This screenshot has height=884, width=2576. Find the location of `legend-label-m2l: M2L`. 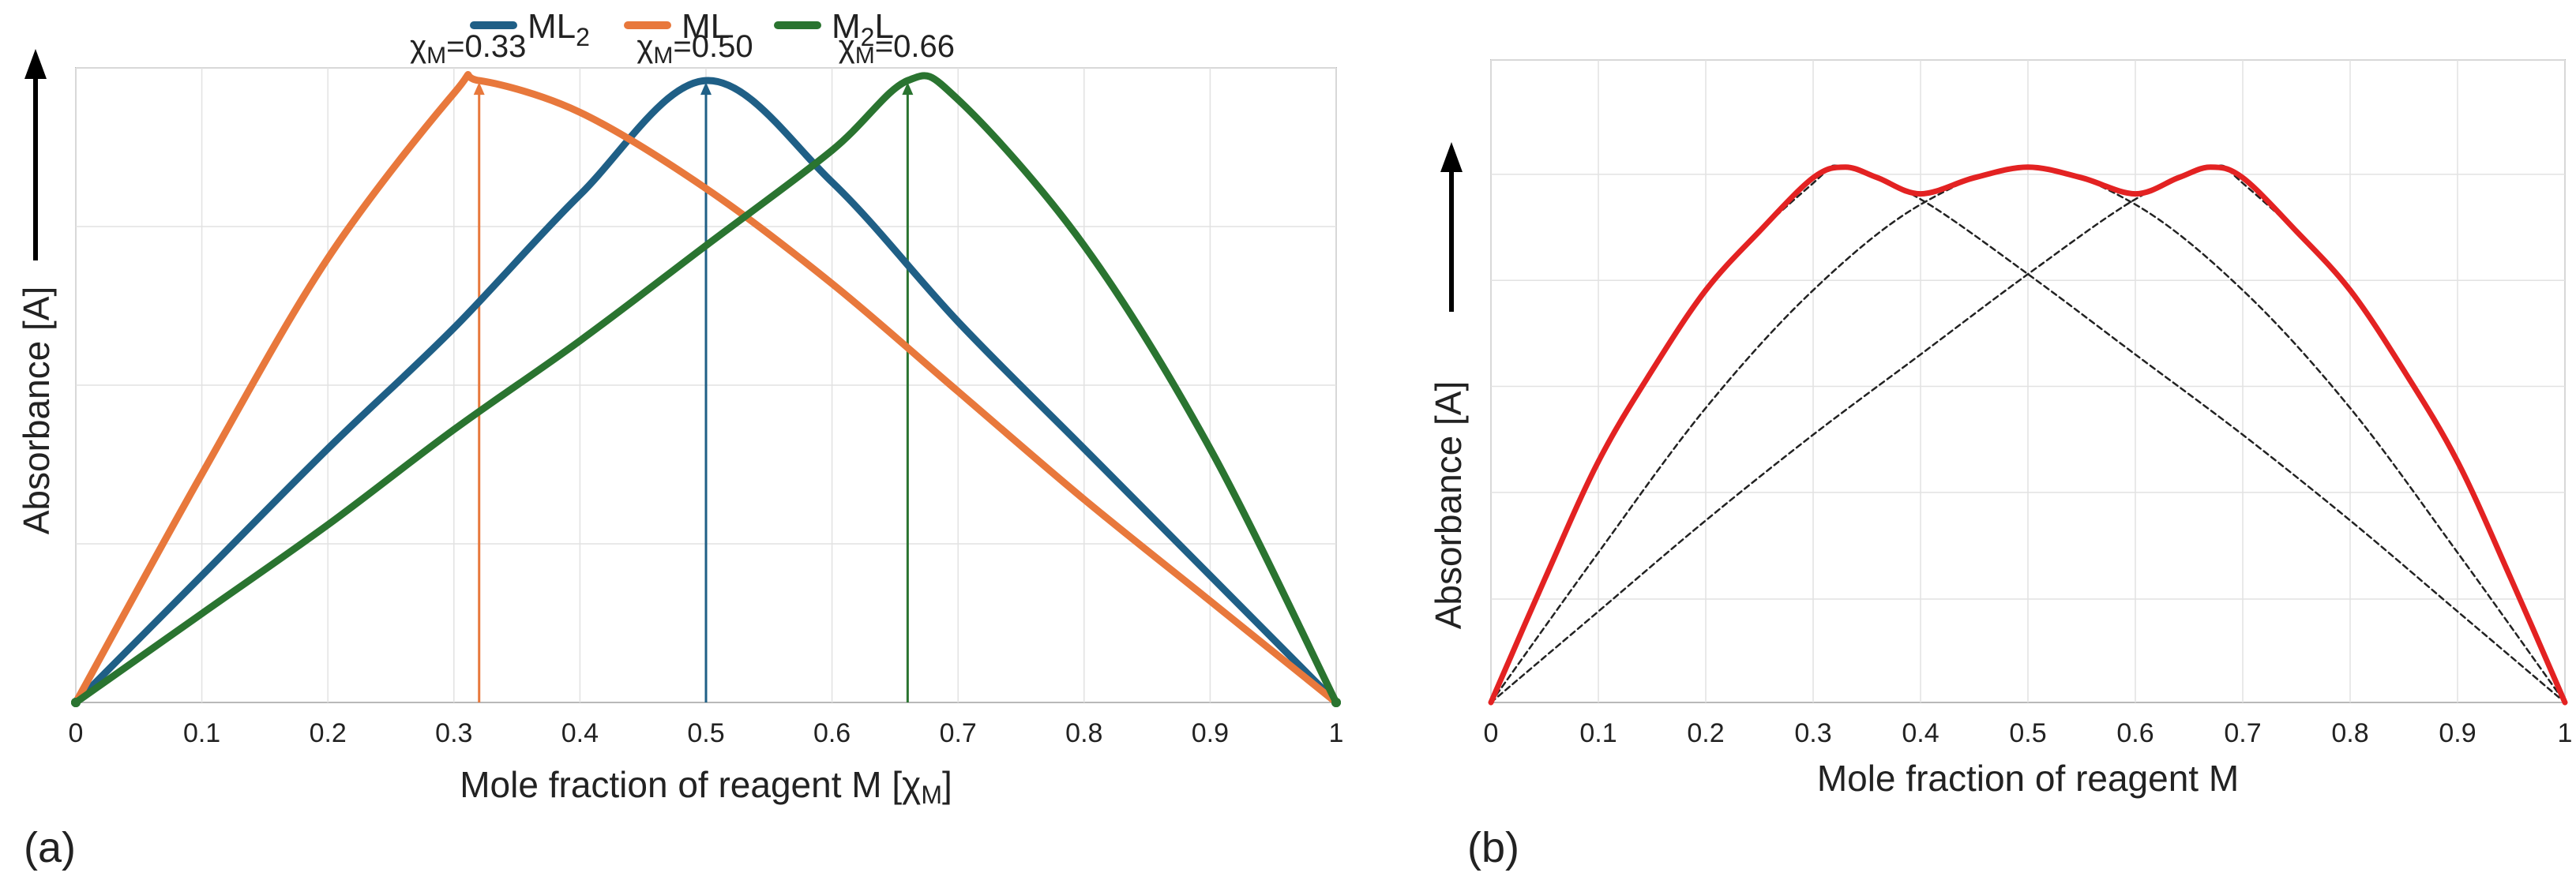

legend-label-m2l: M2L is located at coordinates (863, 29).